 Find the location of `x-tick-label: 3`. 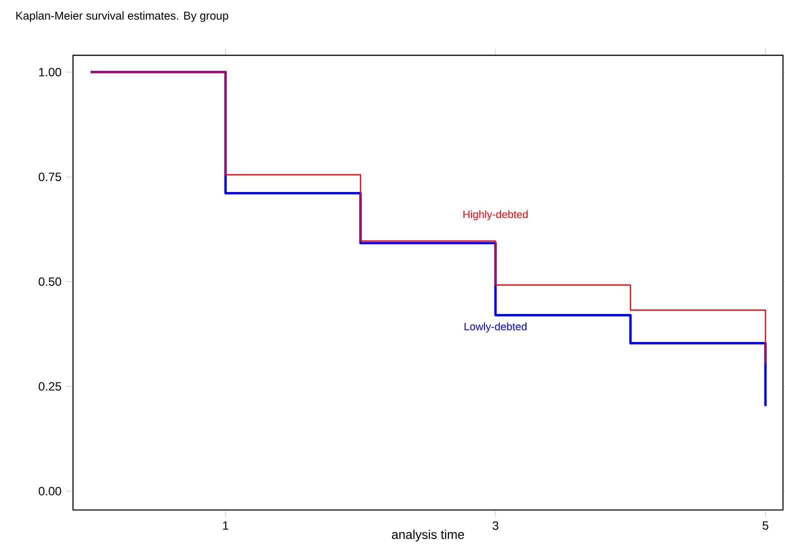

x-tick-label: 3 is located at coordinates (495, 525).